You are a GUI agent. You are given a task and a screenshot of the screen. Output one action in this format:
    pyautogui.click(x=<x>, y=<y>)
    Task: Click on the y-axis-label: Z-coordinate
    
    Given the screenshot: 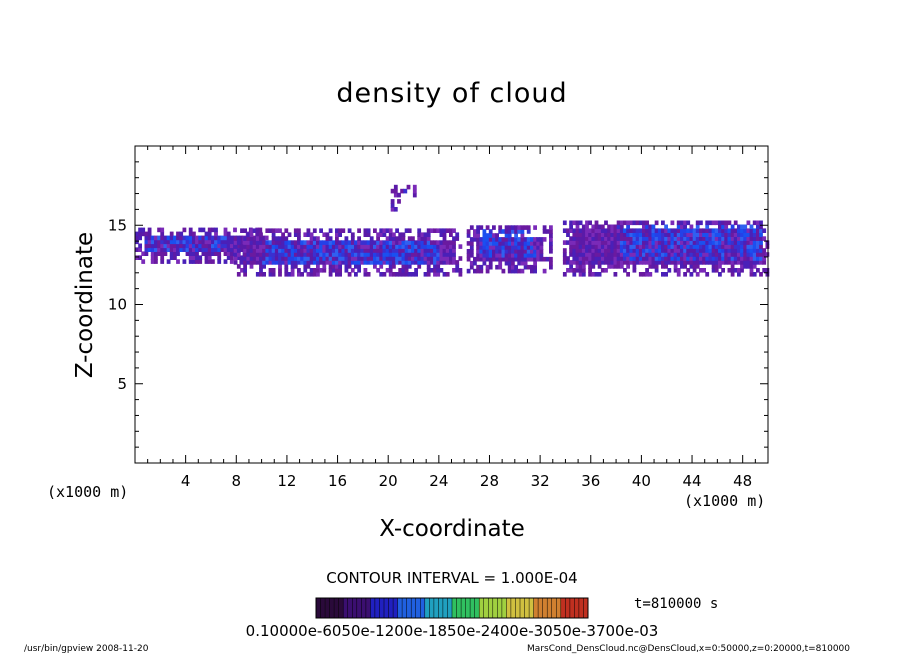 What is the action you would take?
    pyautogui.click(x=85, y=305)
    